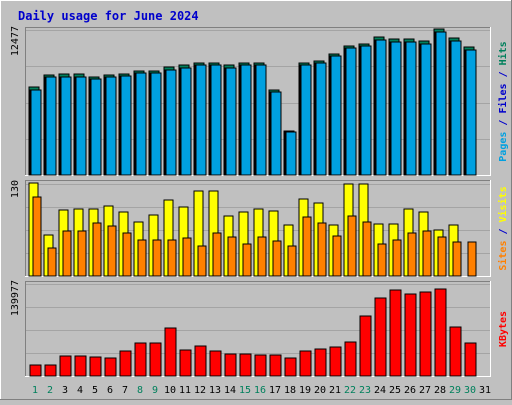  I want to click on day-label-8: 8, so click(140, 390).